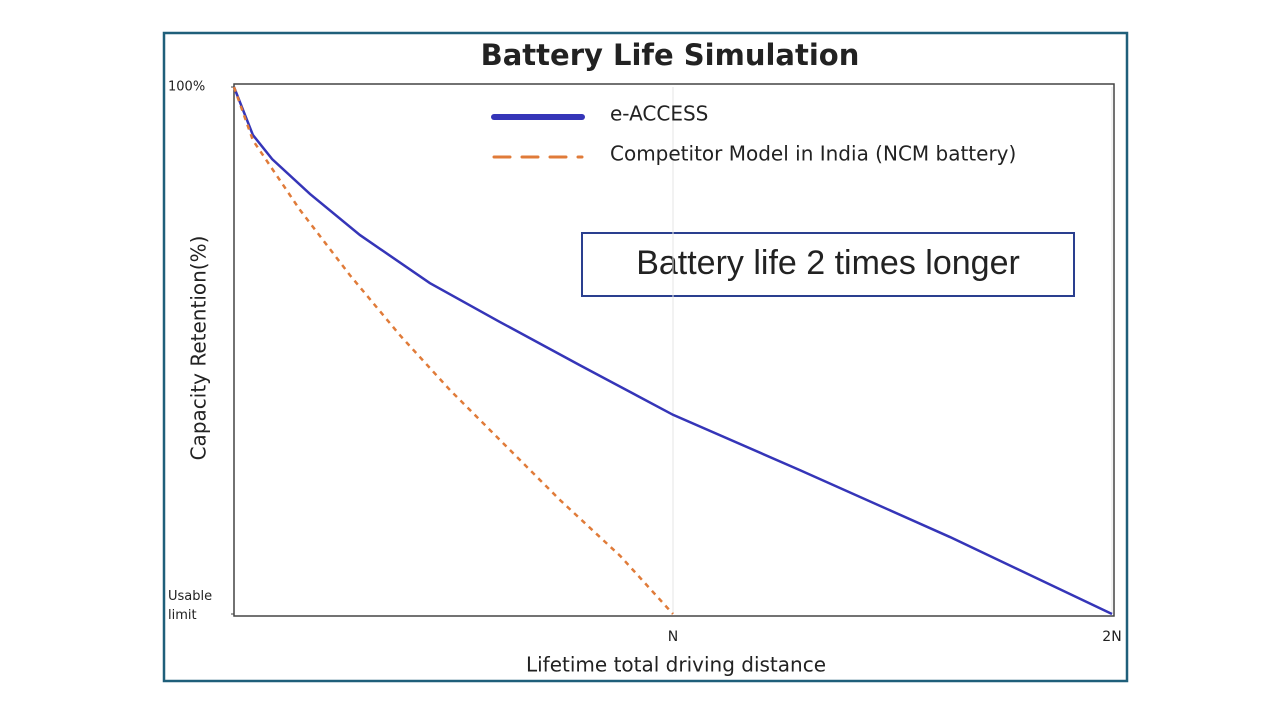 The image size is (1280, 724). Describe the element at coordinates (676, 665) in the screenshot. I see `x-axis-label: Lifetime total driving distance` at that location.